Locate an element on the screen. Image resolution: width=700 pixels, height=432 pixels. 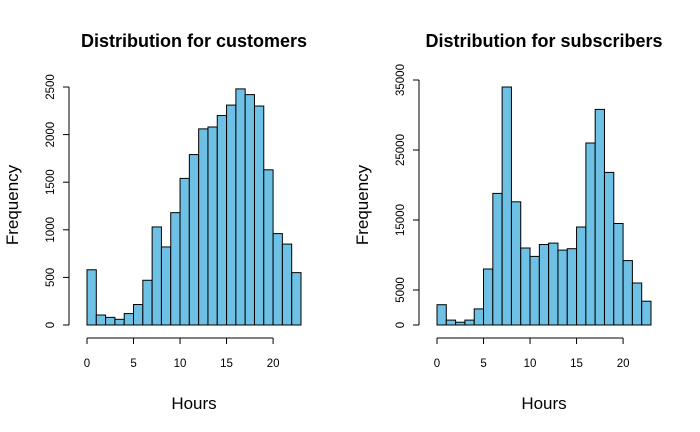
customers-chart-title: Distribution for customers is located at coordinates (194, 41).